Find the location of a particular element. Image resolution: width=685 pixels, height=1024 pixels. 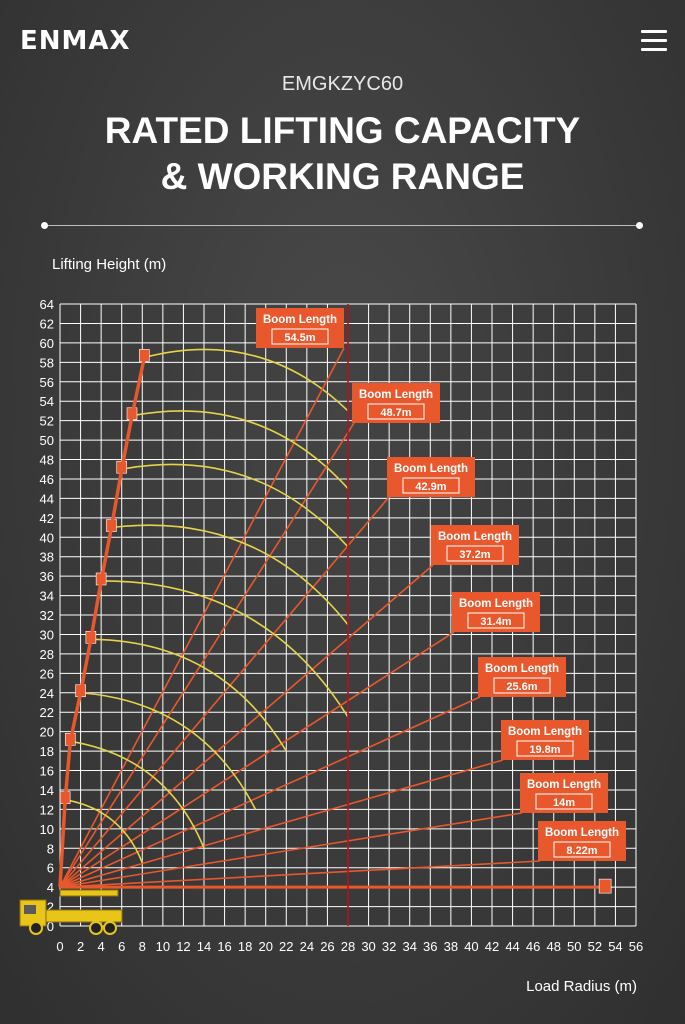

x-tick-label: 12 is located at coordinates (183, 946).